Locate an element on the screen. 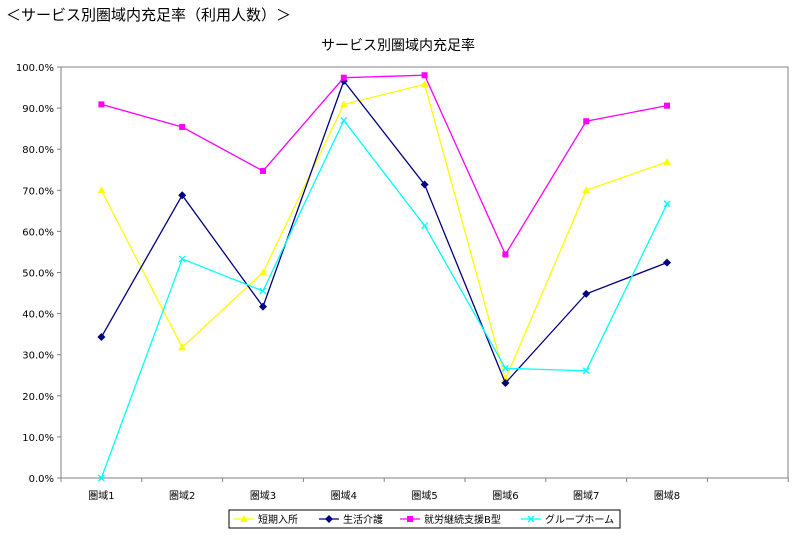  chart-title: サービス別圏域内充足率 is located at coordinates (398, 45).